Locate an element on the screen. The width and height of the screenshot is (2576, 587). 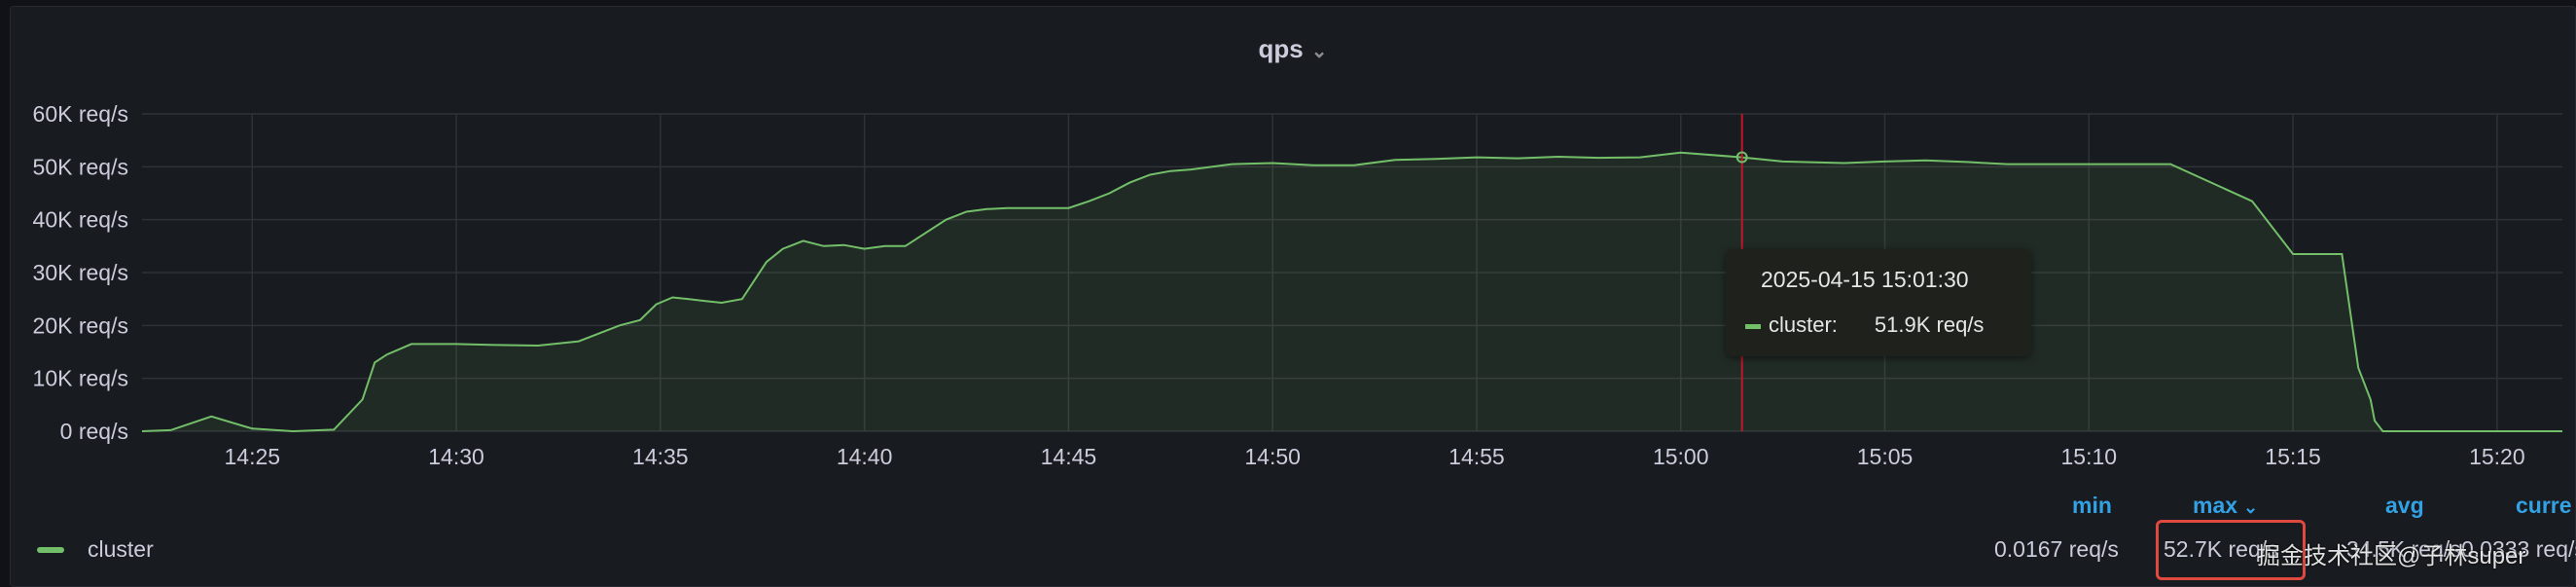
max-value-highlight-box is located at coordinates (2231, 550).